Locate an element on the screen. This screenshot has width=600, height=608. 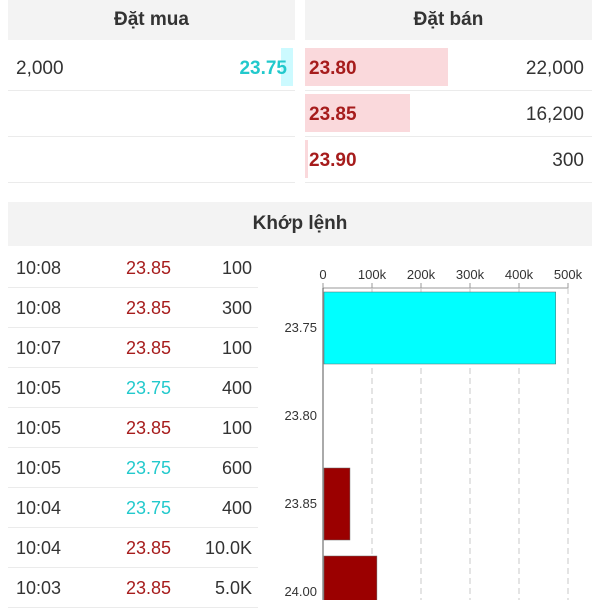
trade-row: 10:05 23.75 600 is located at coordinates (133, 468).